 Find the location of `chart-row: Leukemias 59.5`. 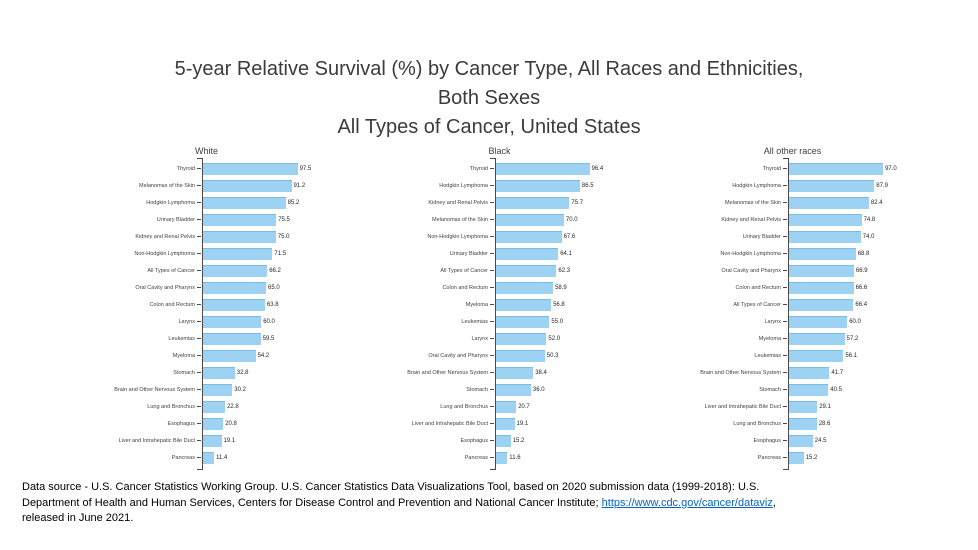

chart-row: Leukemias 59.5 is located at coordinates (206, 338).